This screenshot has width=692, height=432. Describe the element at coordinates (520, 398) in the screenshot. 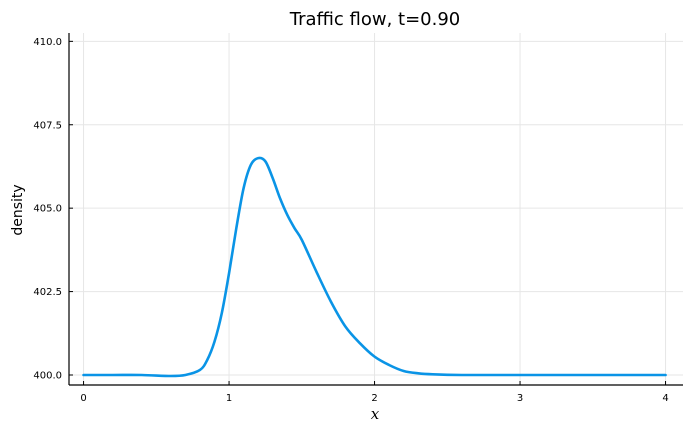

I see `x-tick-label: 3` at that location.